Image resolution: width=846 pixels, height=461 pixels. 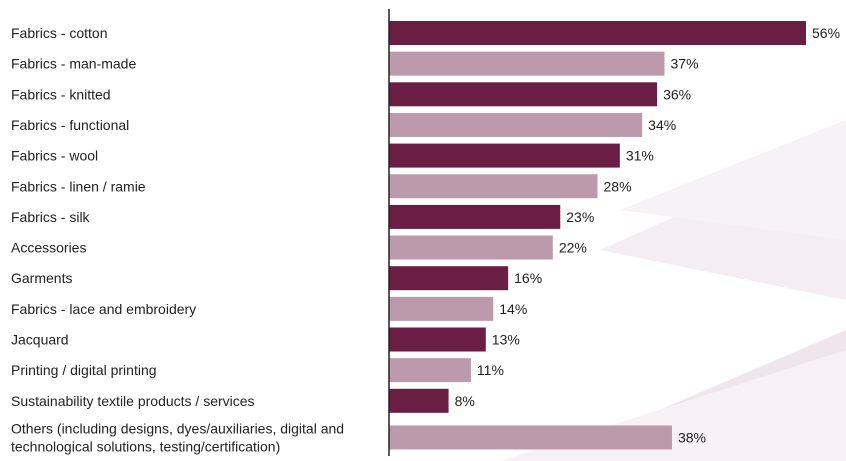 I want to click on category-label-5: Fabrics - wool, so click(x=54, y=156).